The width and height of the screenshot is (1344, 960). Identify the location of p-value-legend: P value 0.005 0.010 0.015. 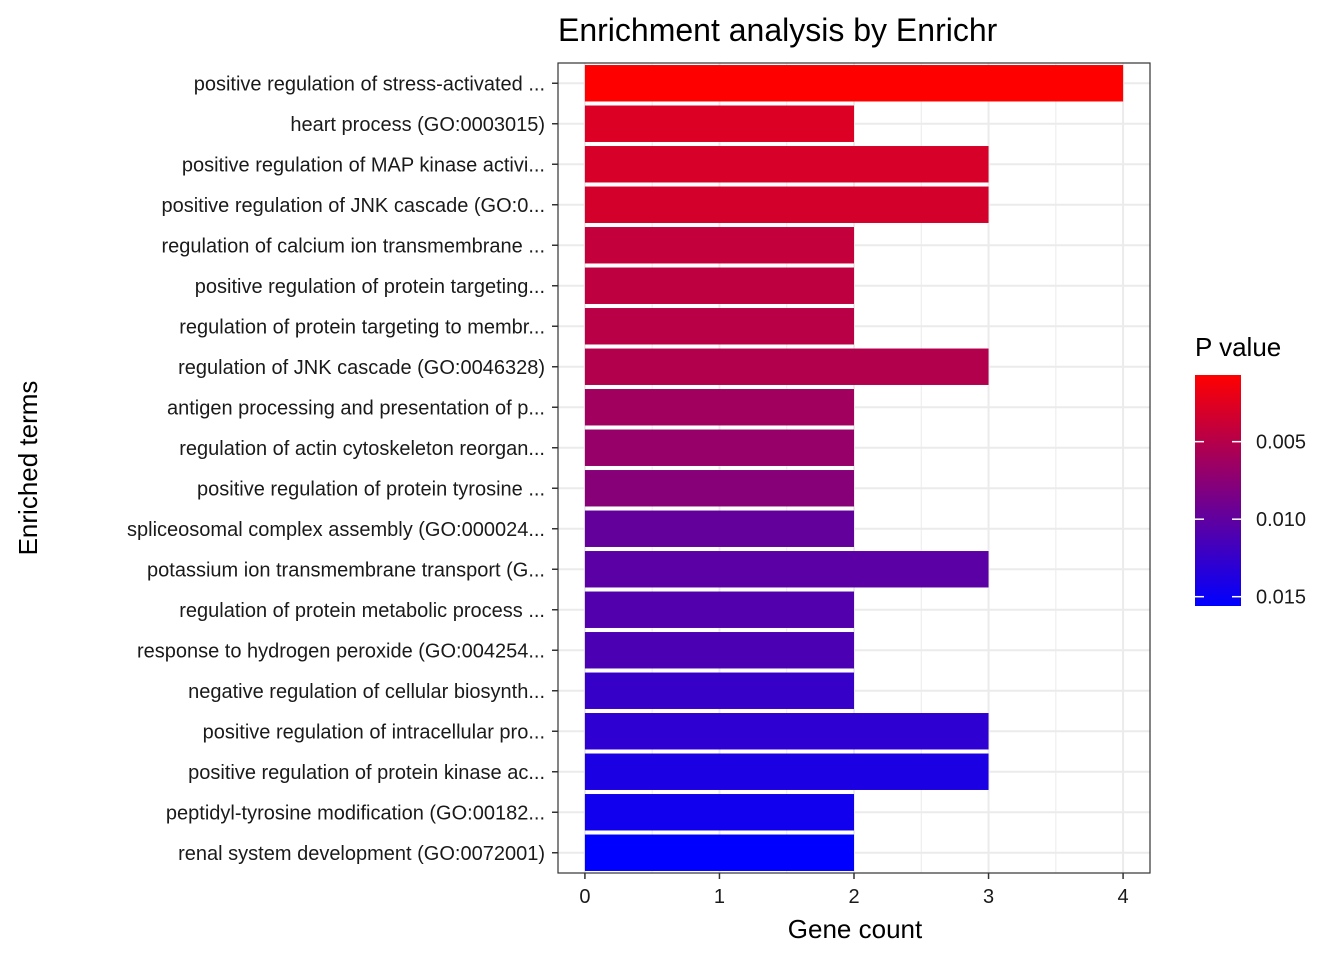
(1250, 470).